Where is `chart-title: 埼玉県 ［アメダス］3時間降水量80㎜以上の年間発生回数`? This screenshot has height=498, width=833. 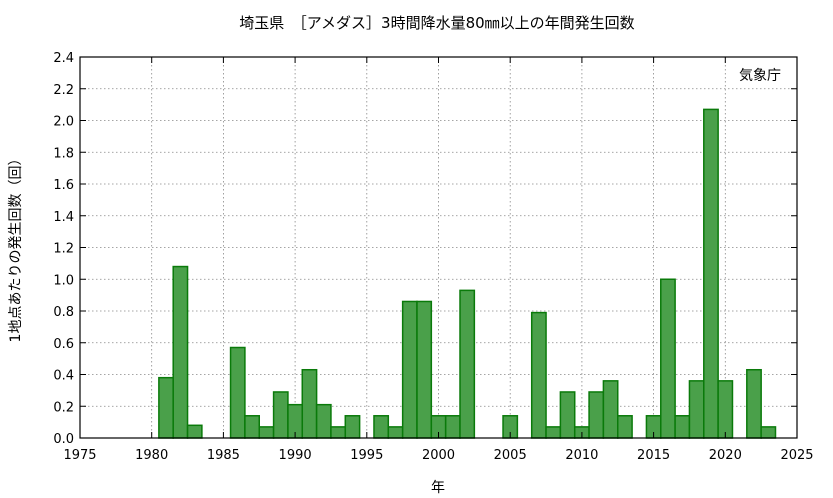 chart-title: 埼玉県 ［アメダス］3時間降水量80㎜以上の年間発生回数 is located at coordinates (436, 23).